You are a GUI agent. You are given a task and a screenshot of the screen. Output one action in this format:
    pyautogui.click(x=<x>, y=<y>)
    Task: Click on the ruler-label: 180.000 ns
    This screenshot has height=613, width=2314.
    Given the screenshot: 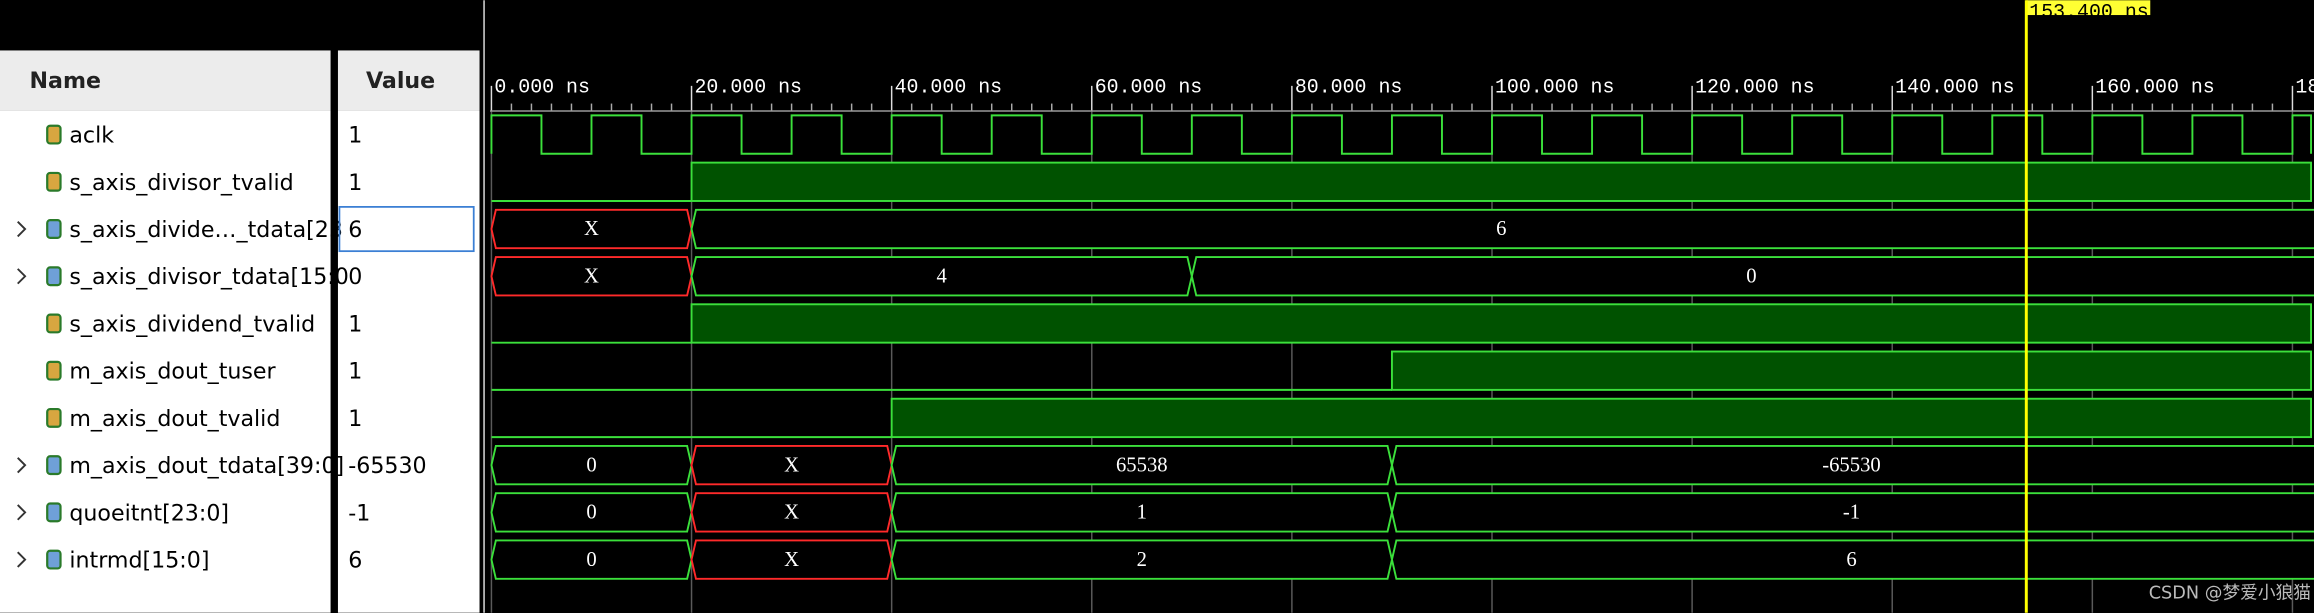 What is the action you would take?
    pyautogui.click(x=2304, y=87)
    